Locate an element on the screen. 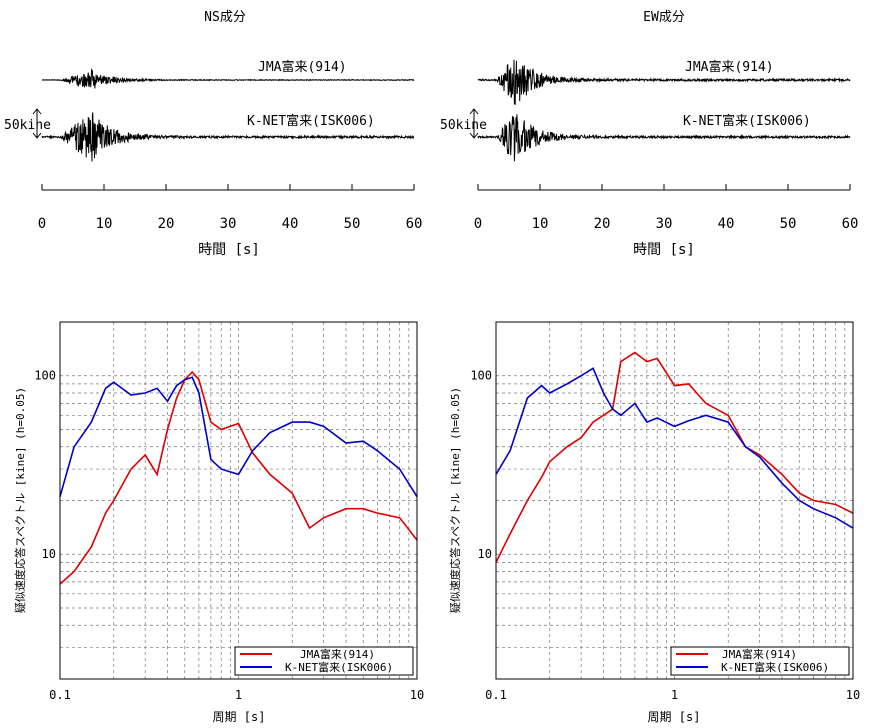 This screenshot has width=873, height=728. ns-time-tick-label-2: 20 is located at coordinates (166, 224).